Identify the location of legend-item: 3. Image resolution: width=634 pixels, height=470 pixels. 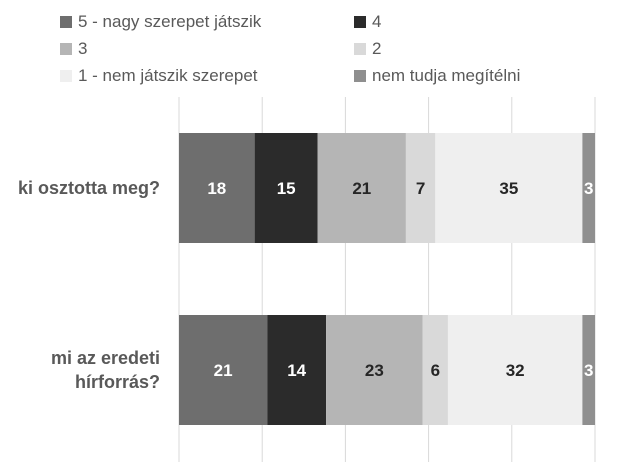
(73, 49).